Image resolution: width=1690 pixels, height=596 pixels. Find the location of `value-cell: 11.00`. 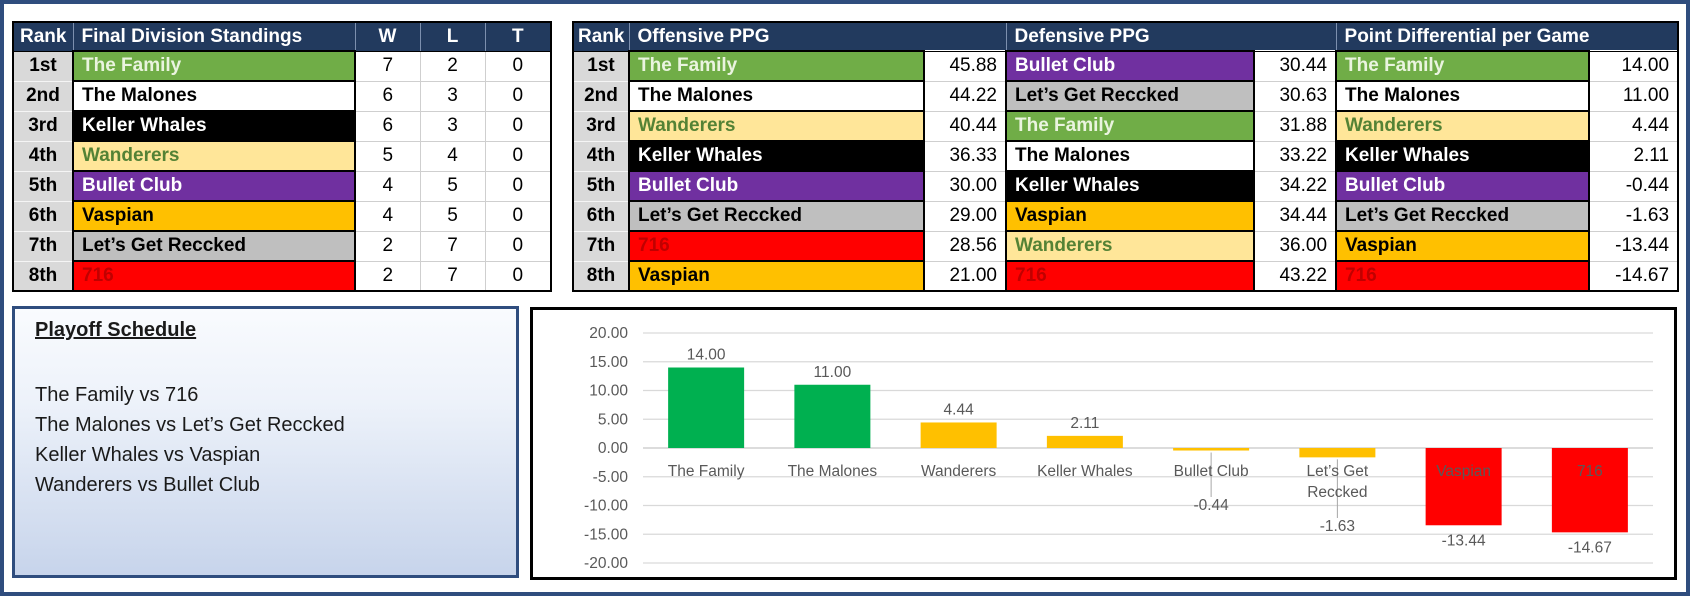

value-cell: 11.00 is located at coordinates (1634, 96).